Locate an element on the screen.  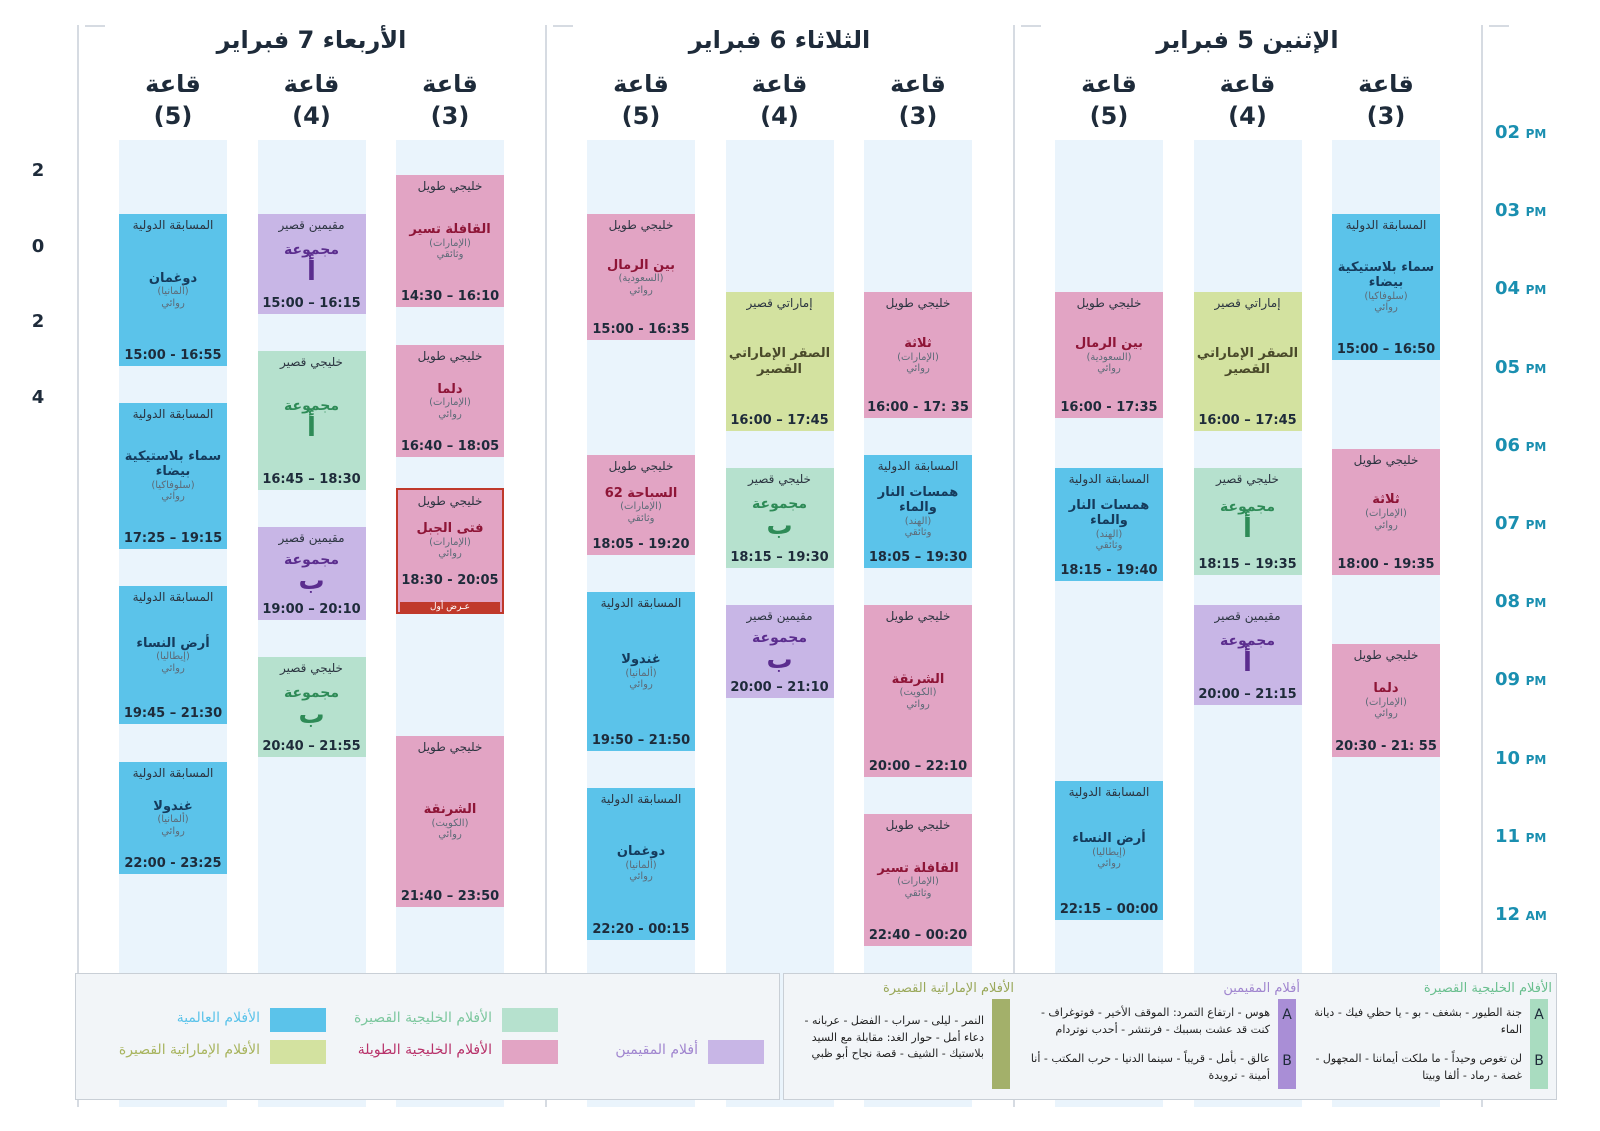
separator is located at coordinates (78, 566).